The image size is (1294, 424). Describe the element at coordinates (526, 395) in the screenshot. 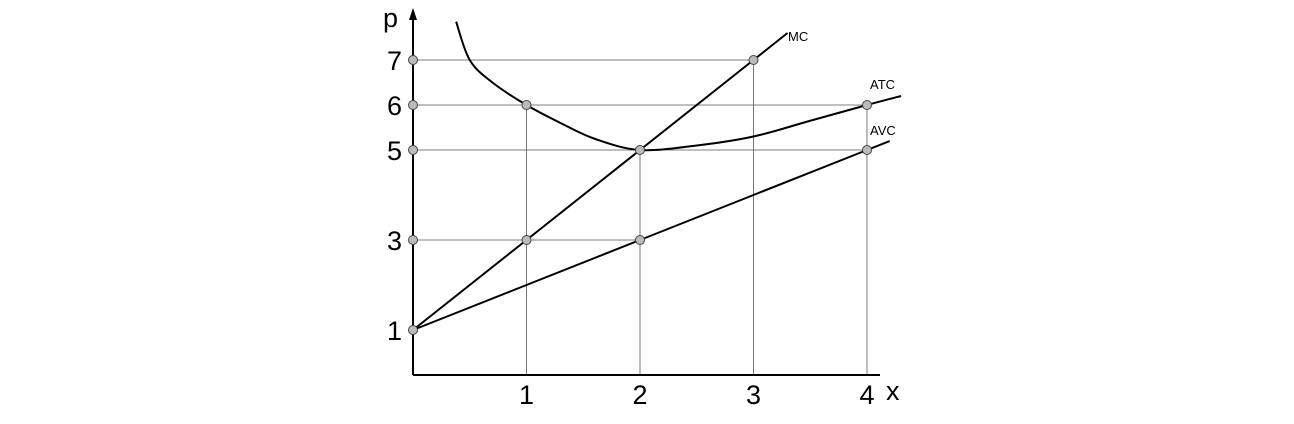

I see `x-tick-label: 1` at that location.